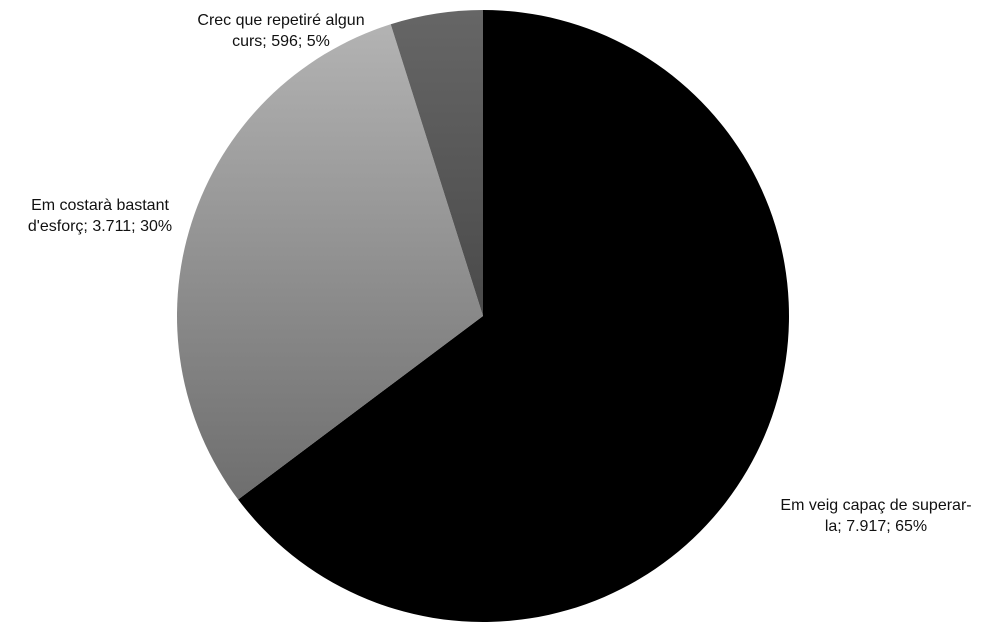 Image resolution: width=993 pixels, height=623 pixels. I want to click on slice-label-repetire-line-2: curs; 596; 5%, so click(281, 41).